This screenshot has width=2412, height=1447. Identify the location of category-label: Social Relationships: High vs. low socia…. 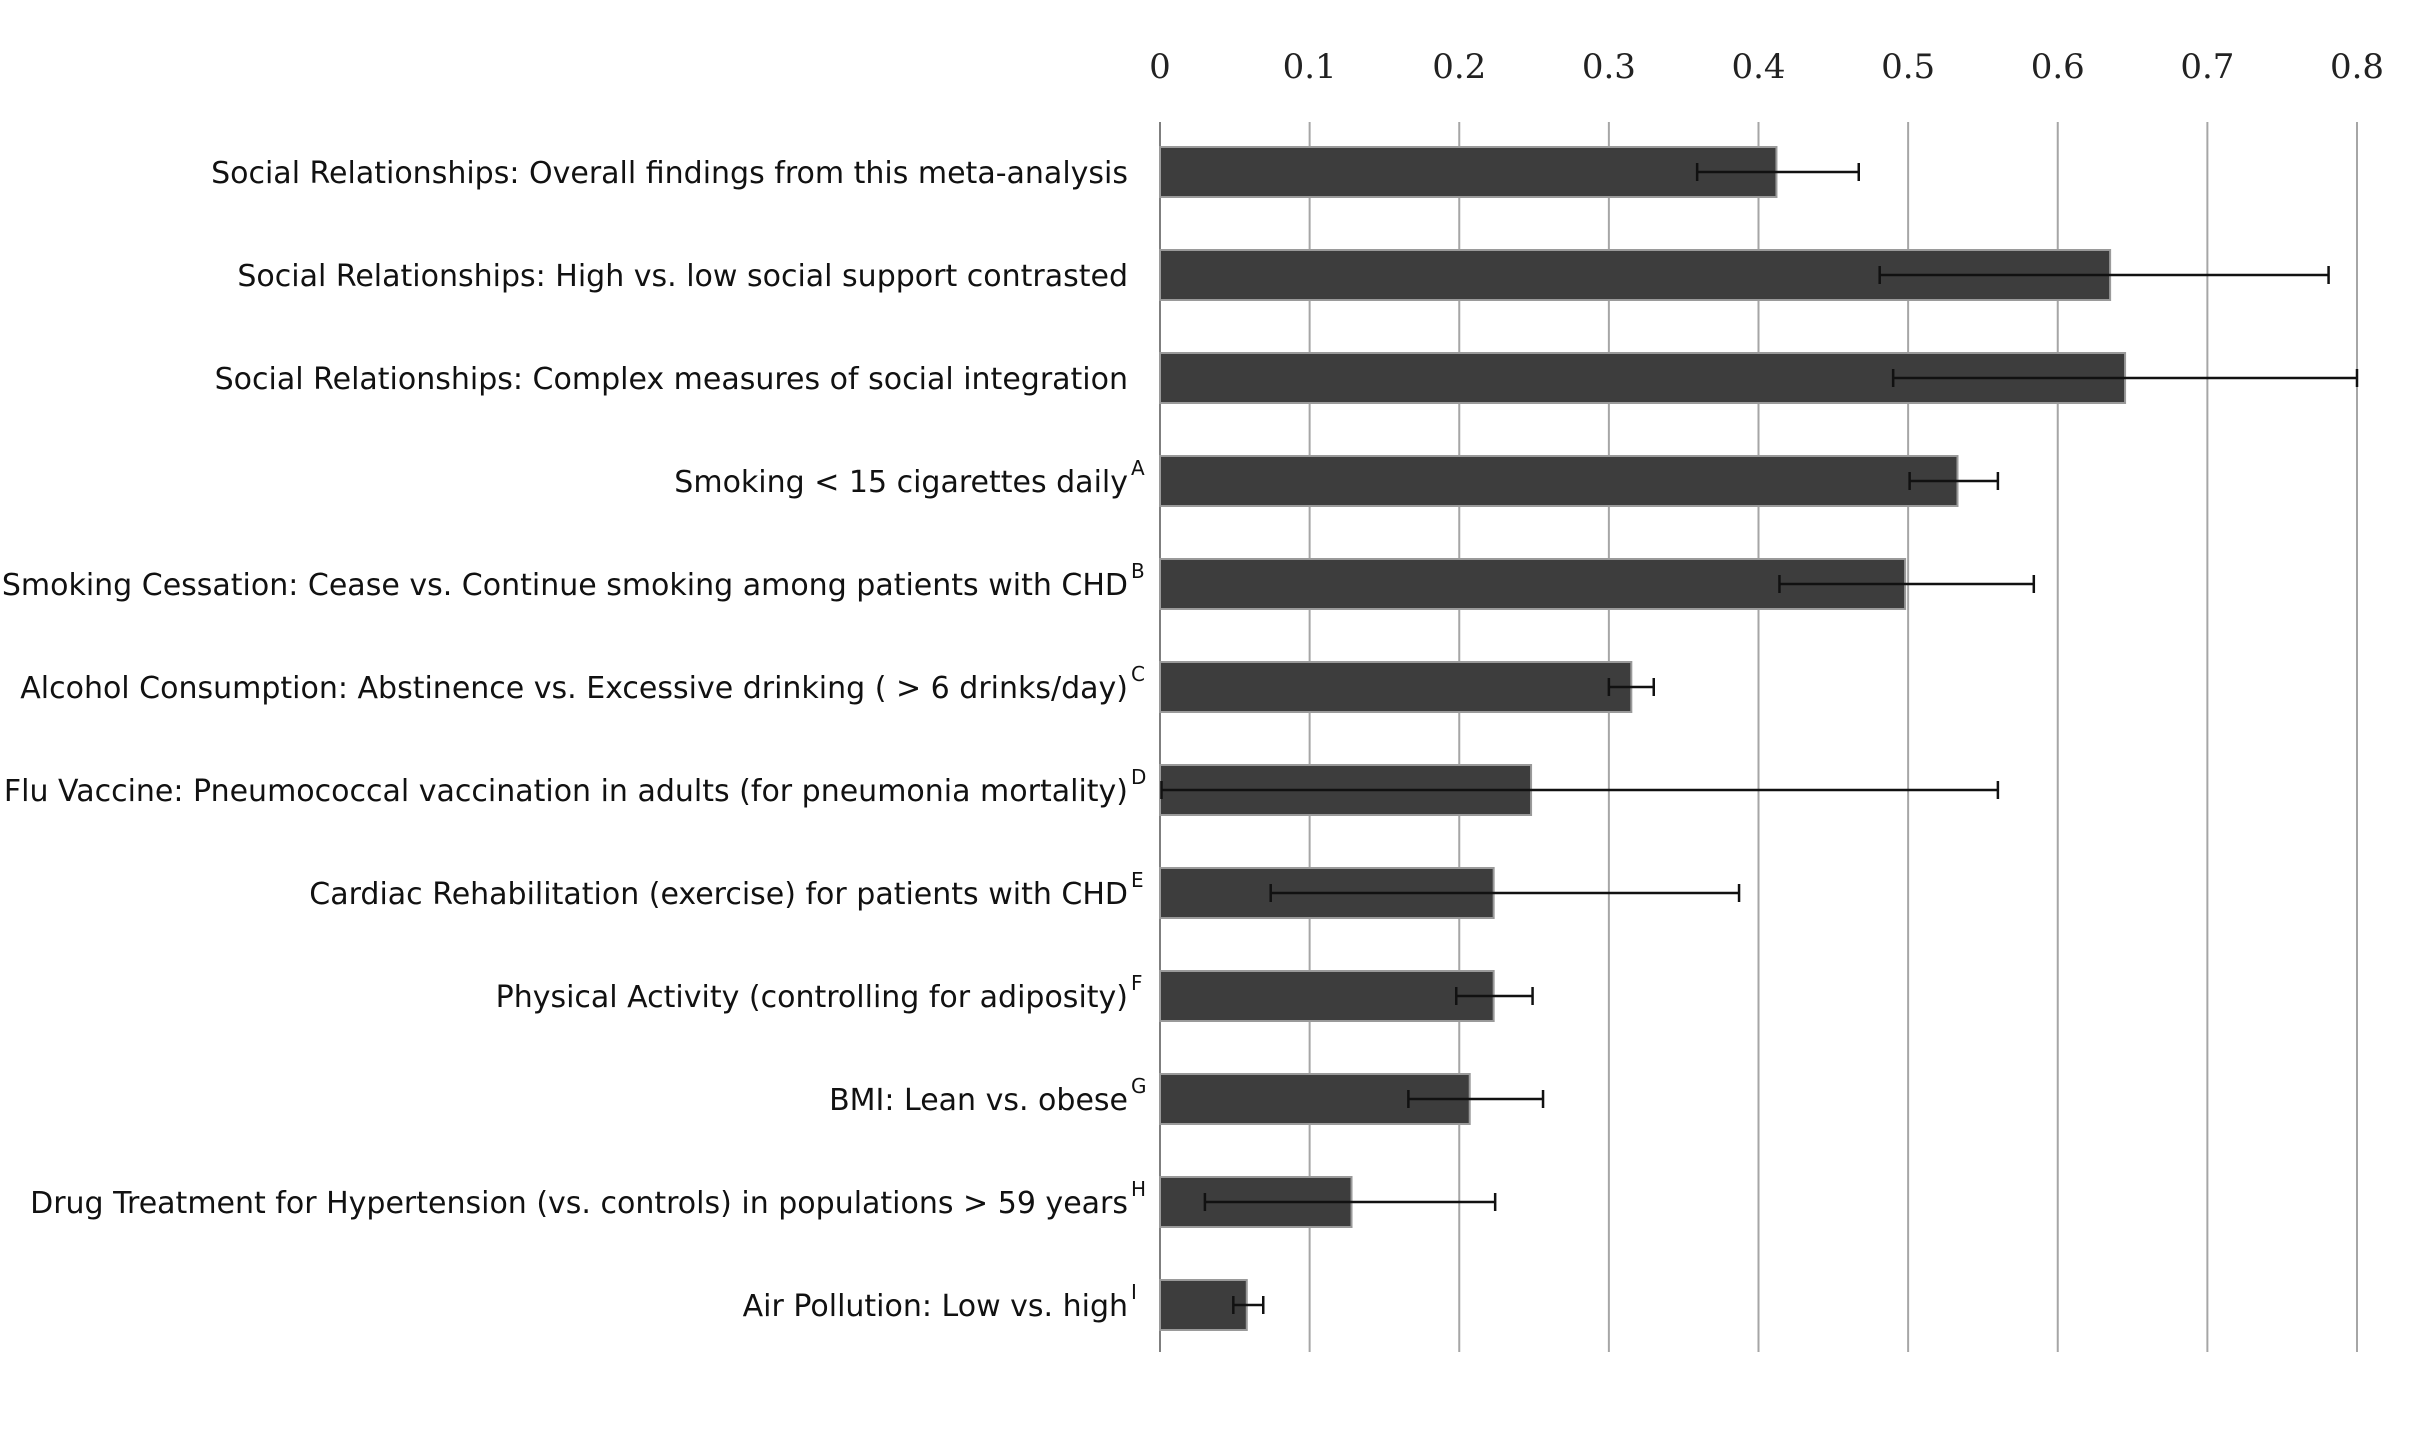
(682, 276).